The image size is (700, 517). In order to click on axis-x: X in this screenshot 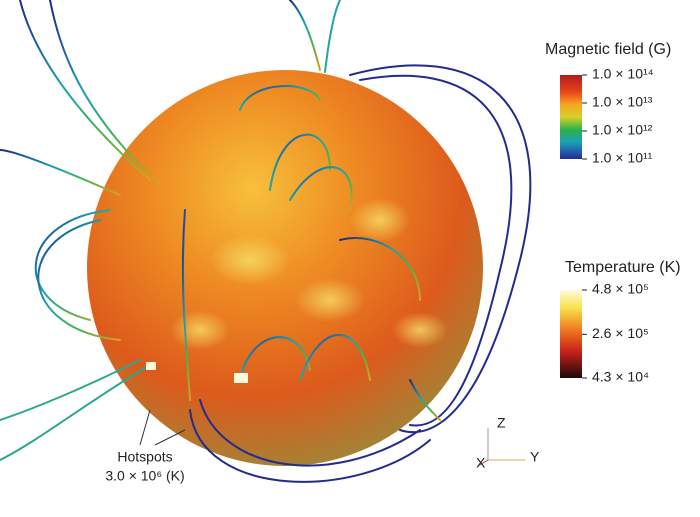, I will do `click(481, 463)`.